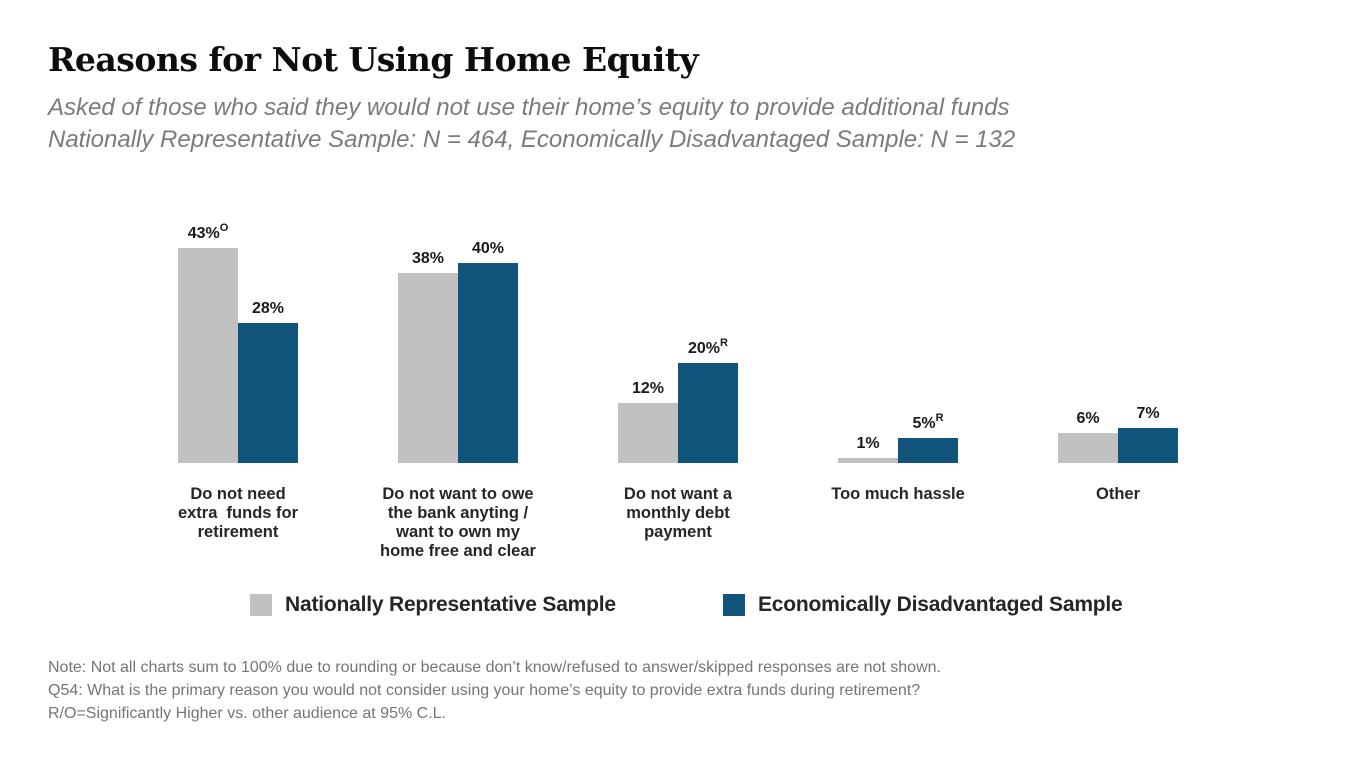 Image resolution: width=1354 pixels, height=760 pixels. What do you see at coordinates (1148, 434) in the screenshot?
I see `bar-economically-disadvantaged: 7%` at bounding box center [1148, 434].